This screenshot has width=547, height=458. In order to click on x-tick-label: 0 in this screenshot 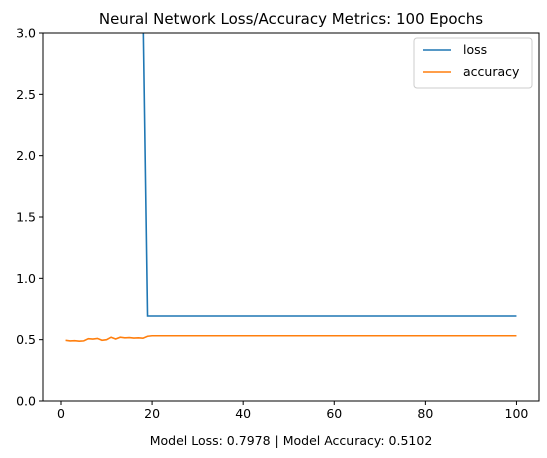, I will do `click(61, 413)`.